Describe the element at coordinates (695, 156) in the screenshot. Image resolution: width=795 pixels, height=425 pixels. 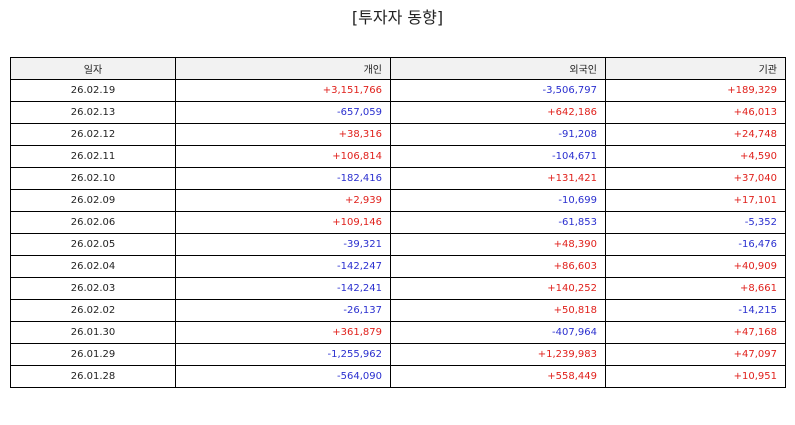
I see `cell-institution: +4,590` at that location.